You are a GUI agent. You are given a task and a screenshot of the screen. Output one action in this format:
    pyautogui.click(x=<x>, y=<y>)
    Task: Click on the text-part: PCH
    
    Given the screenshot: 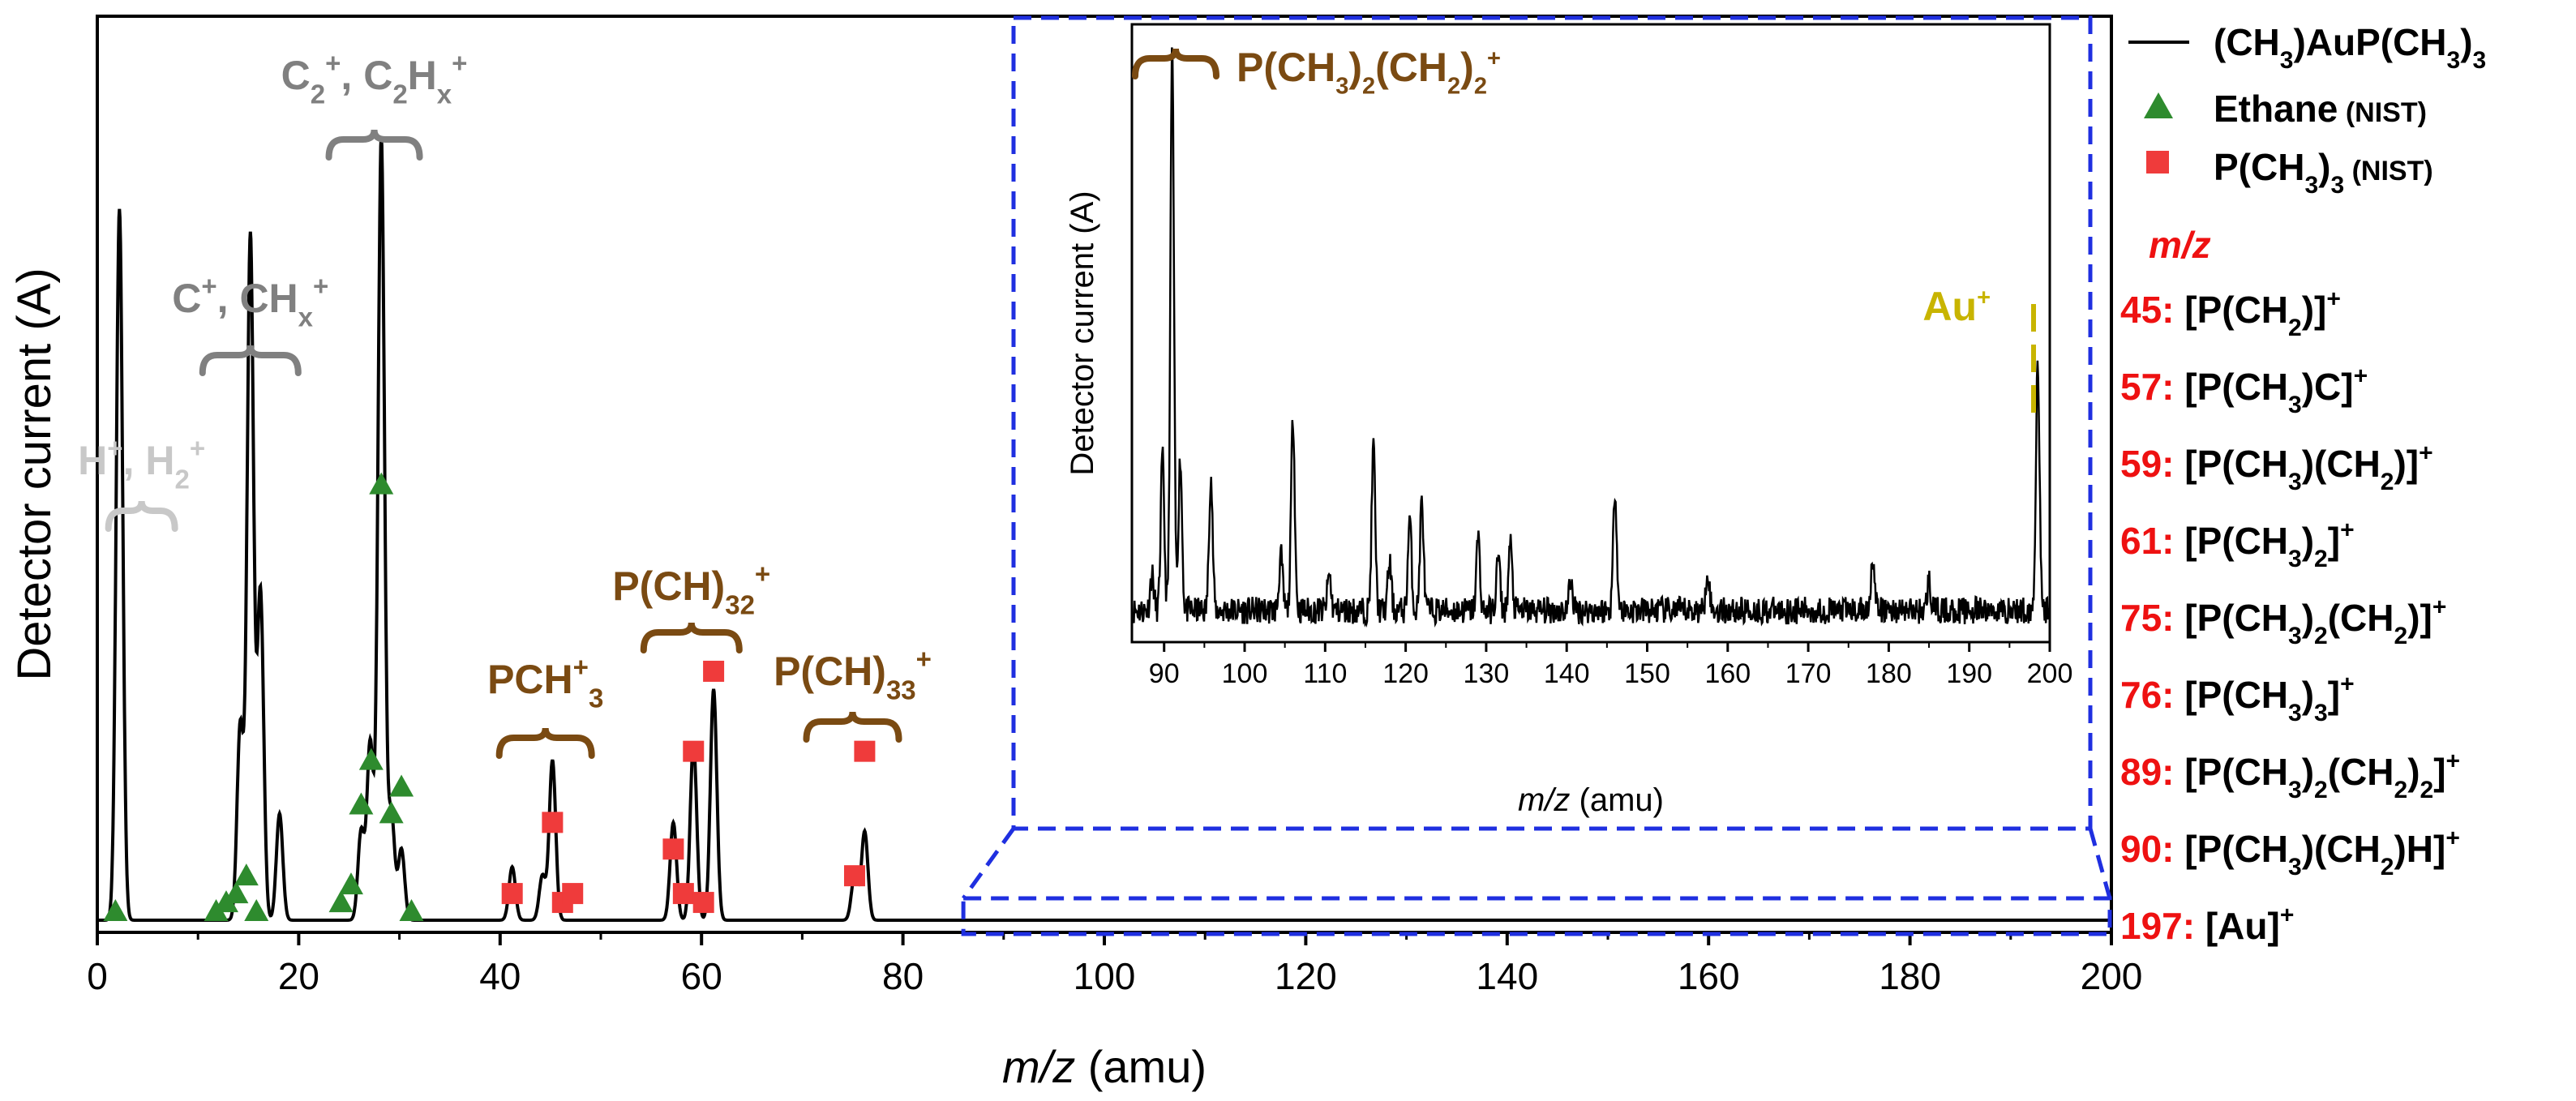 What is the action you would take?
    pyautogui.click(x=530, y=679)
    